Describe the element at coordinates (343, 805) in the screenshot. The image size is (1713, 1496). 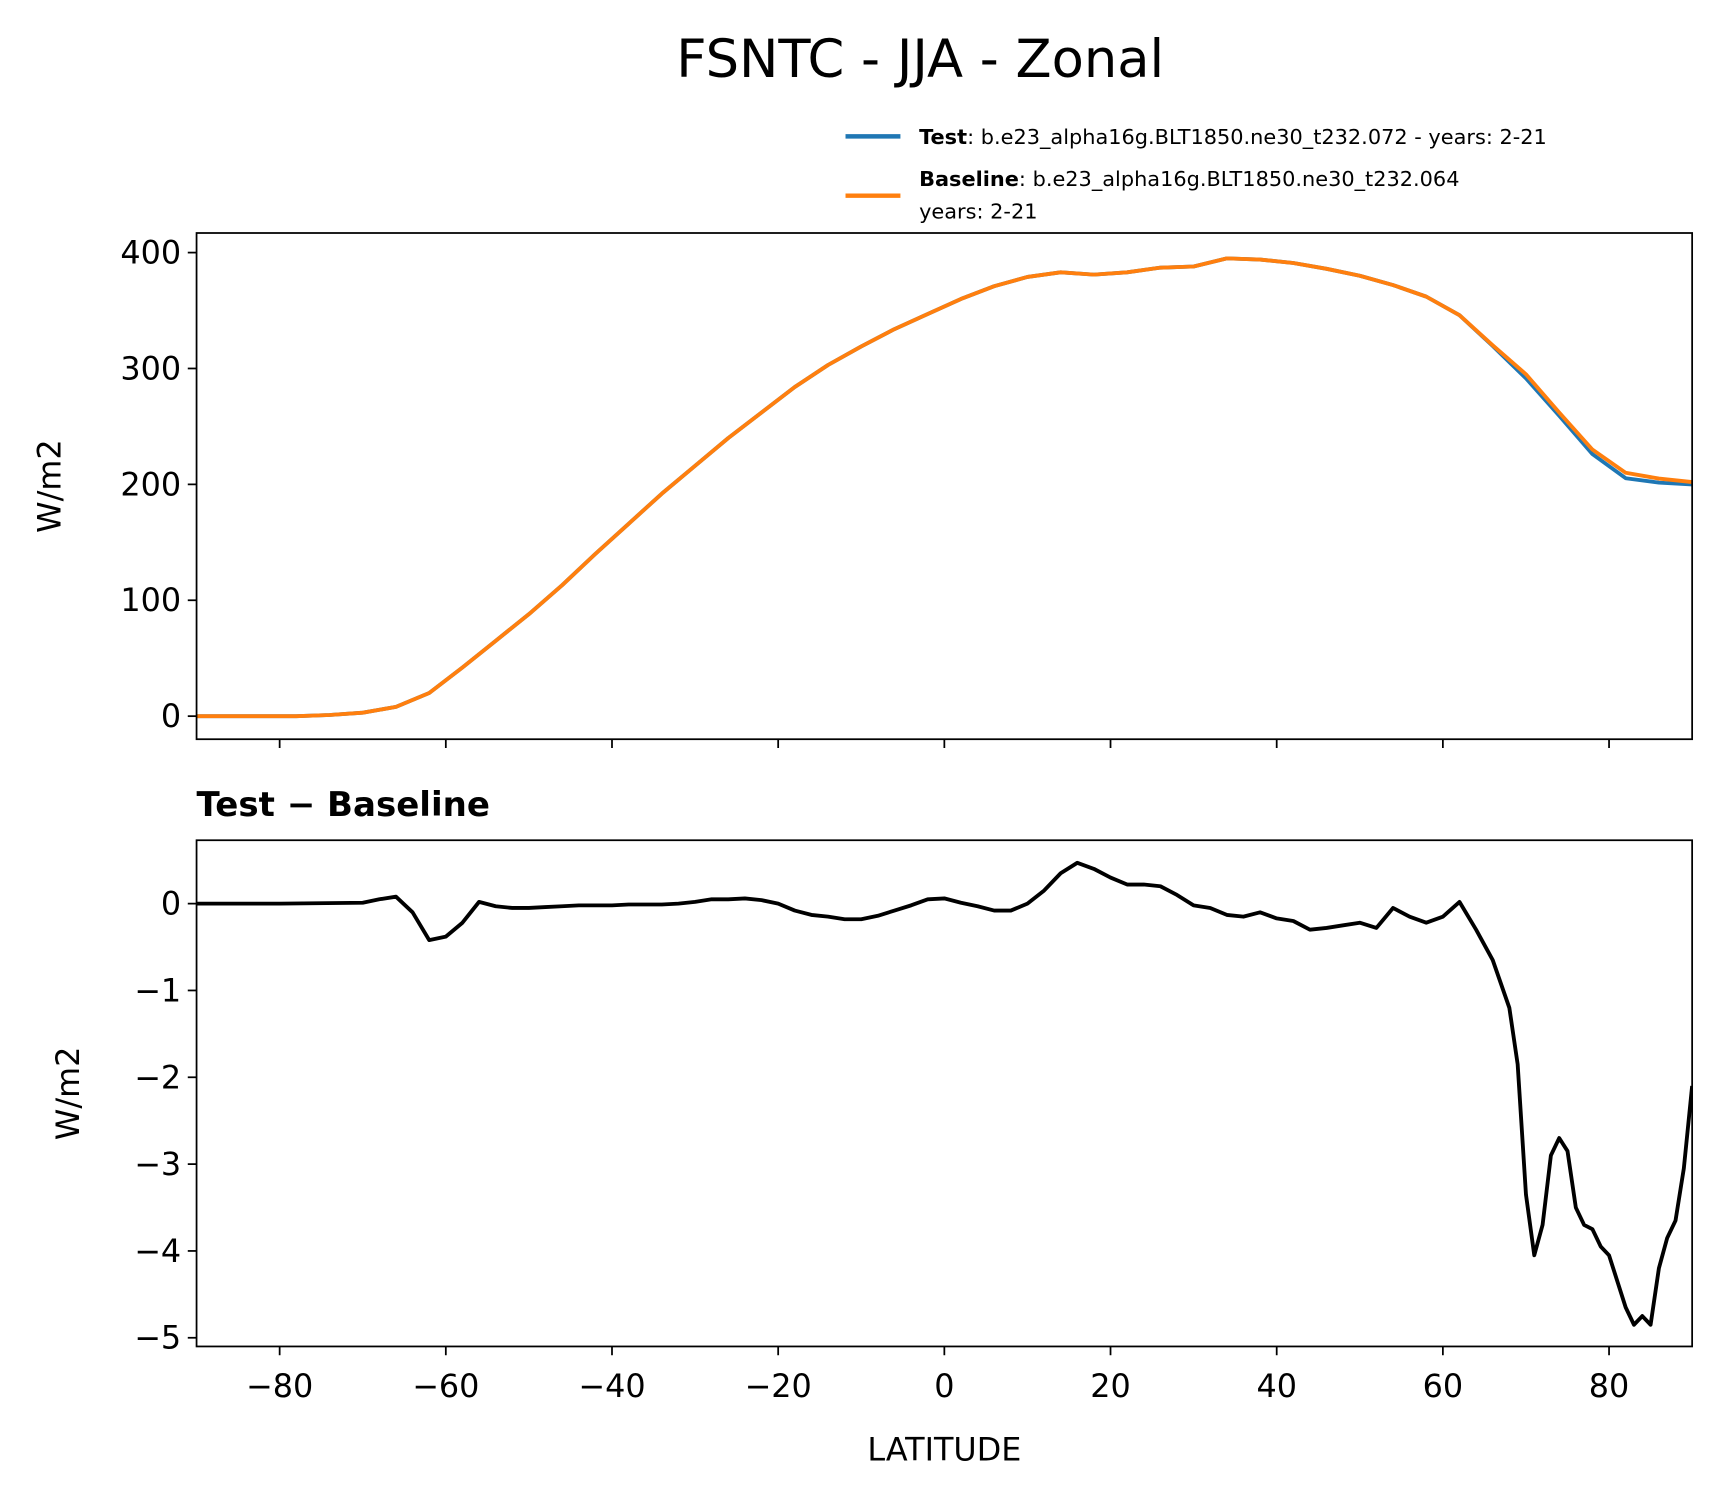
I see `axes-title: Test − Baseline` at that location.